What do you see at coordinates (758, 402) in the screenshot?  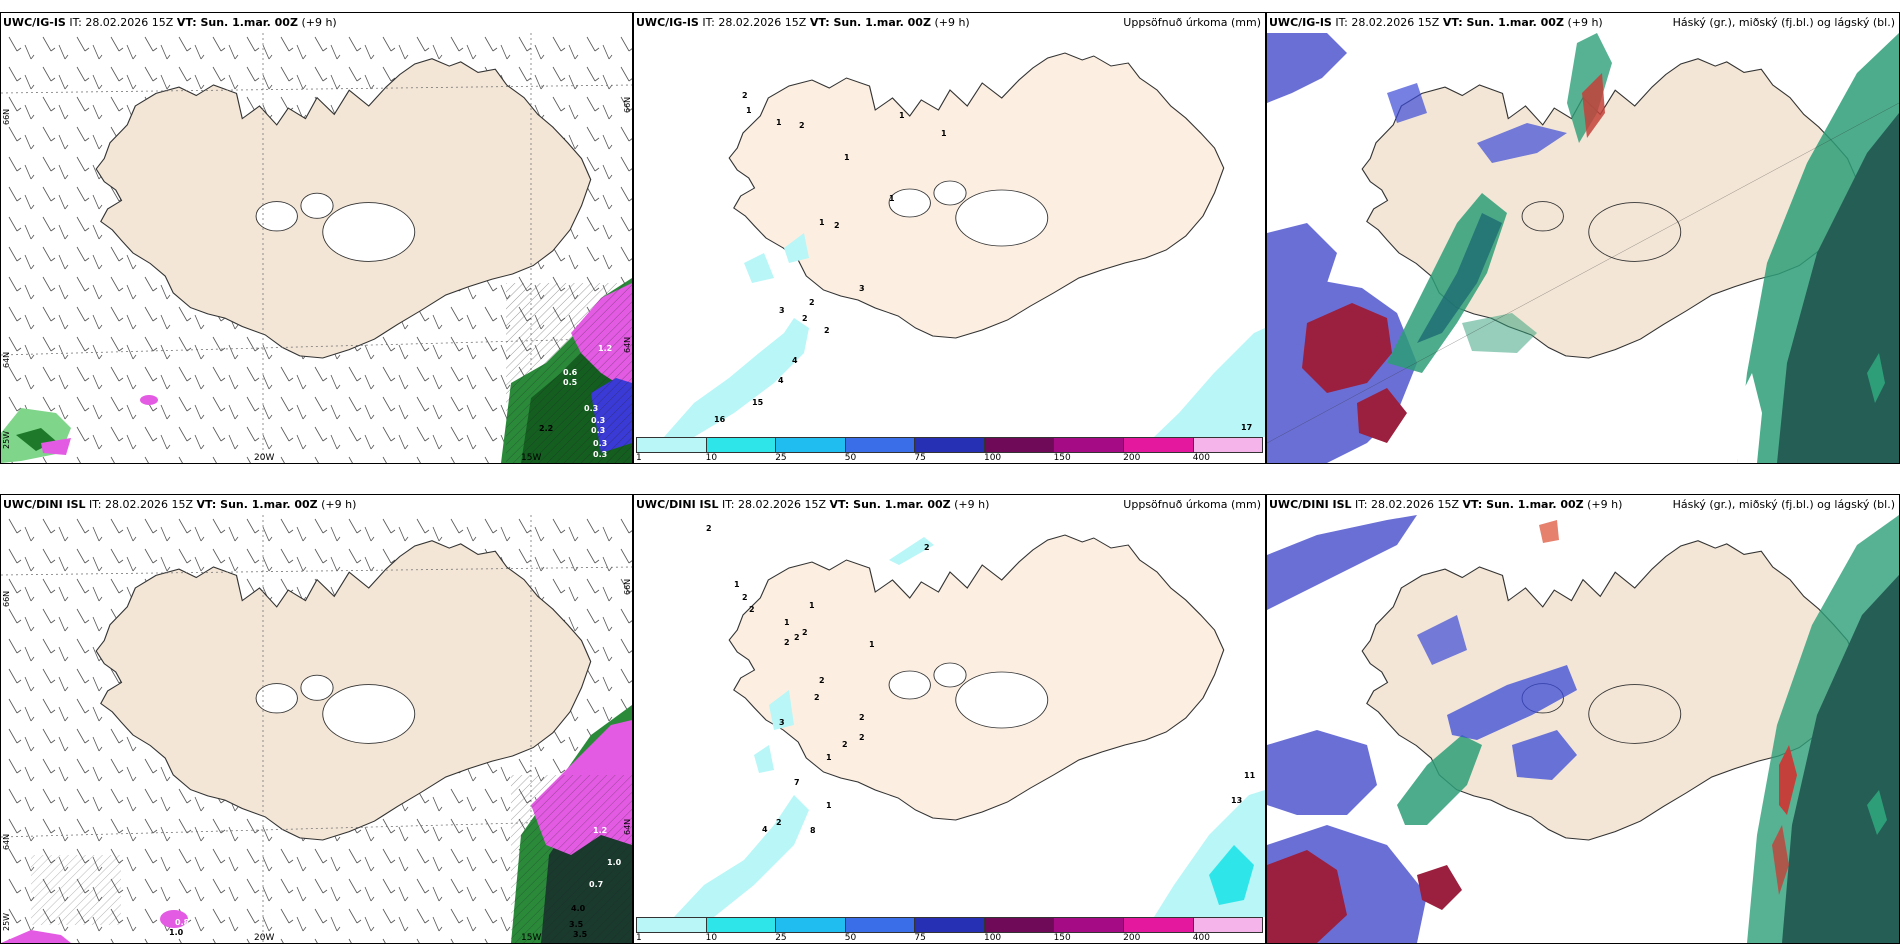 I see `precip-value: 15` at bounding box center [758, 402].